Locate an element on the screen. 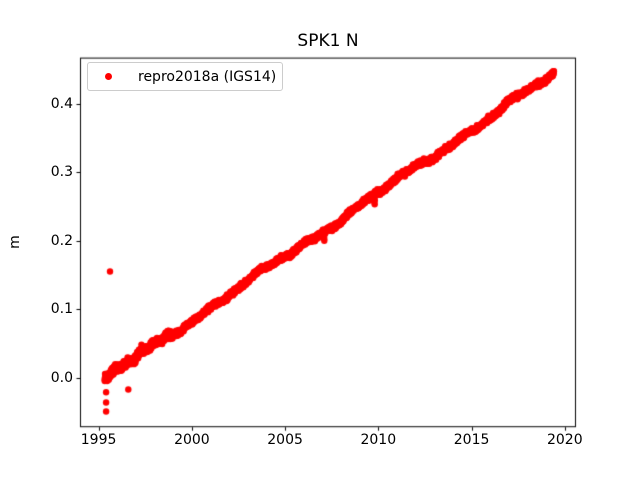 The width and height of the screenshot is (640, 480). x-tick-label: 1995 is located at coordinates (98, 440).